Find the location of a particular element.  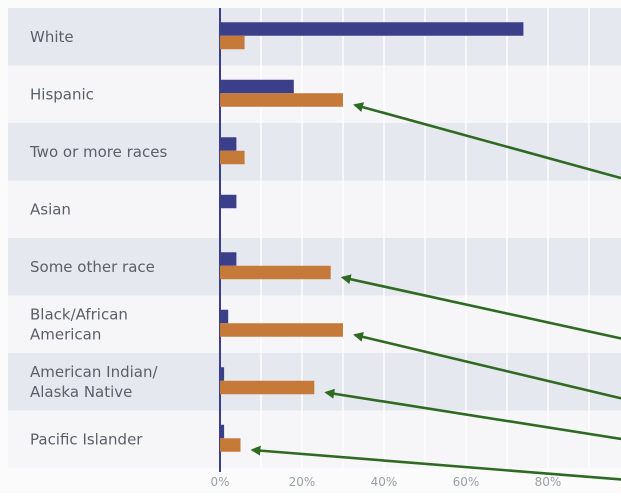

category-label: Asian is located at coordinates (50, 209).